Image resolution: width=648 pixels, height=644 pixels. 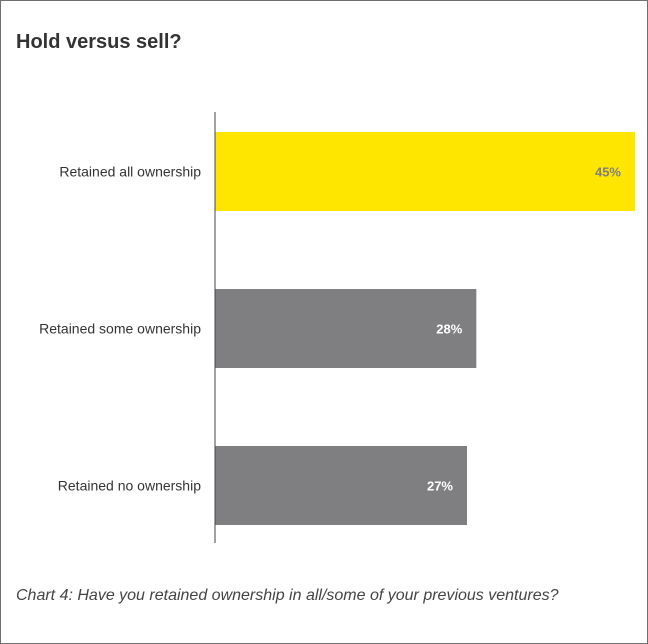 What do you see at coordinates (449, 329) in the screenshot?
I see `data-label-2: 28%` at bounding box center [449, 329].